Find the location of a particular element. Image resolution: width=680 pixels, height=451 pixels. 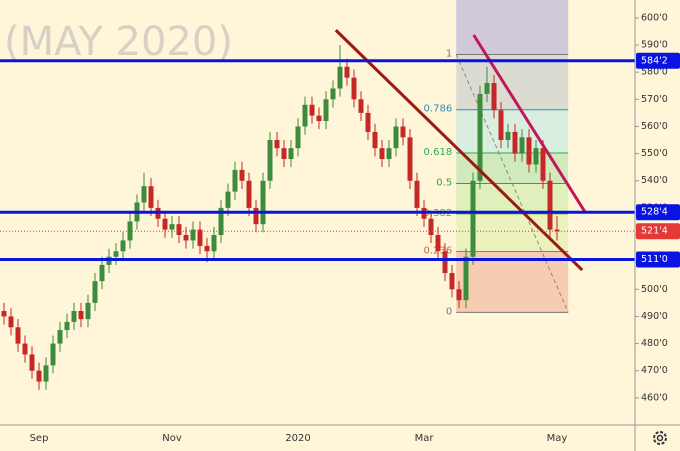

y-tick-label: 540'0 is located at coordinates (654, 180).